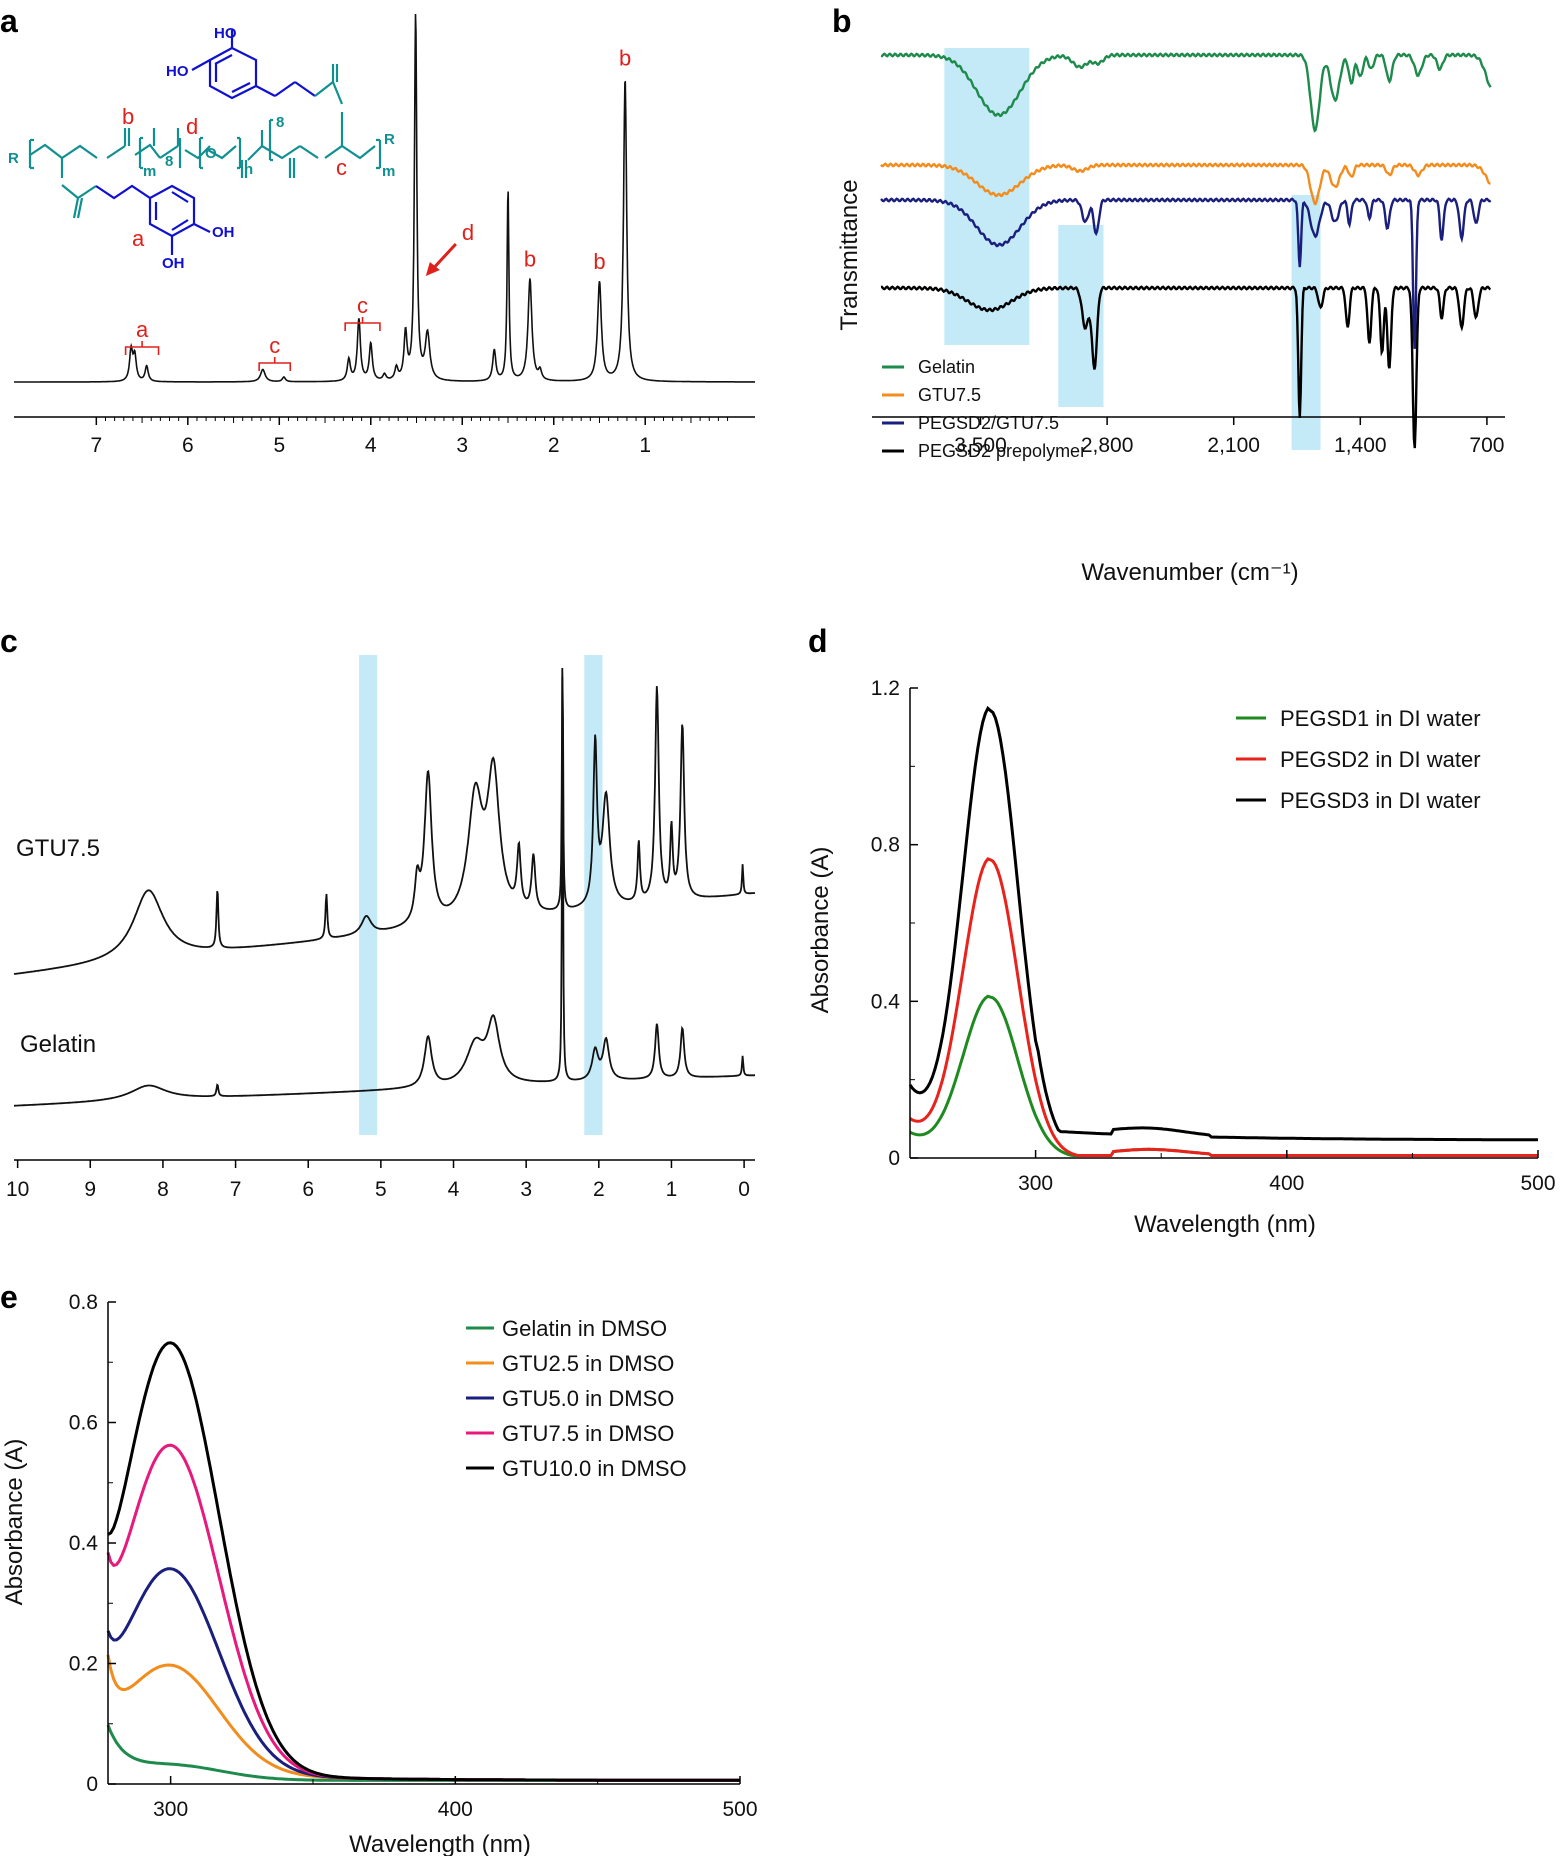 This screenshot has width=1563, height=1856. What do you see at coordinates (205, 168) in the screenshot?
I see `polymer-backbone` at bounding box center [205, 168].